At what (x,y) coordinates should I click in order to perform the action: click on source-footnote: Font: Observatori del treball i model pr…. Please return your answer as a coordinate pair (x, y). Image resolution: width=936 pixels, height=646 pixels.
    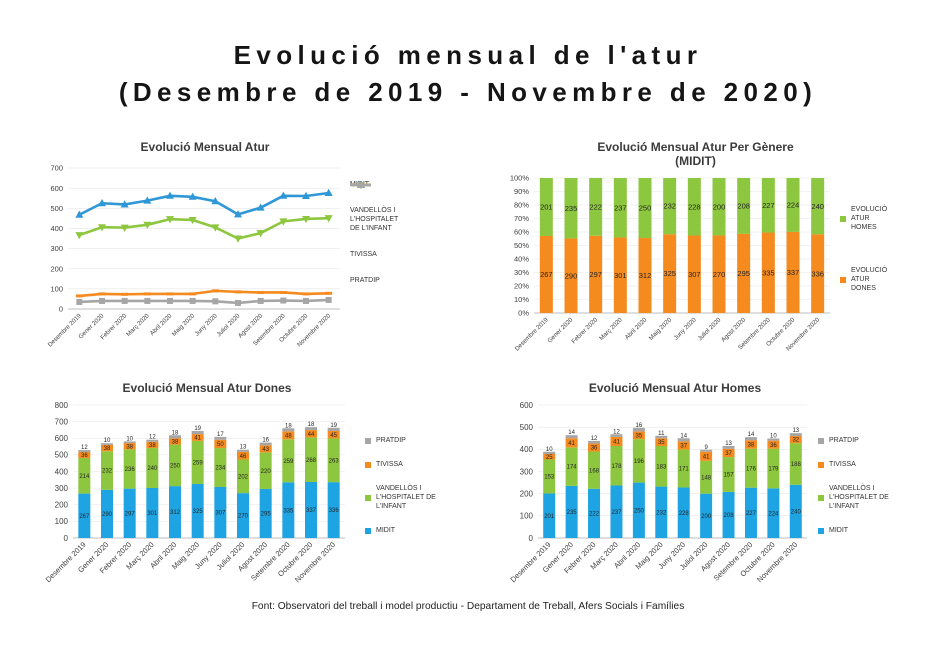
    Looking at the image, I should click on (468, 606).